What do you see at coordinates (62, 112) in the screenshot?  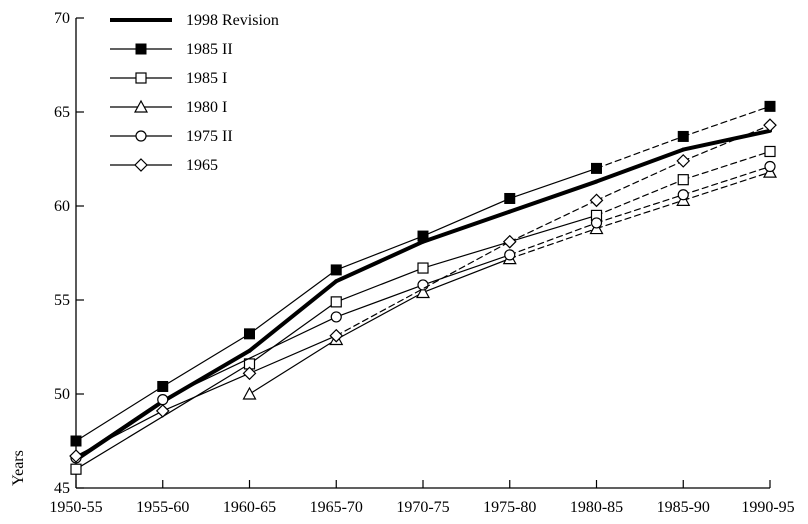 I see `y-tick-label: 65` at bounding box center [62, 112].